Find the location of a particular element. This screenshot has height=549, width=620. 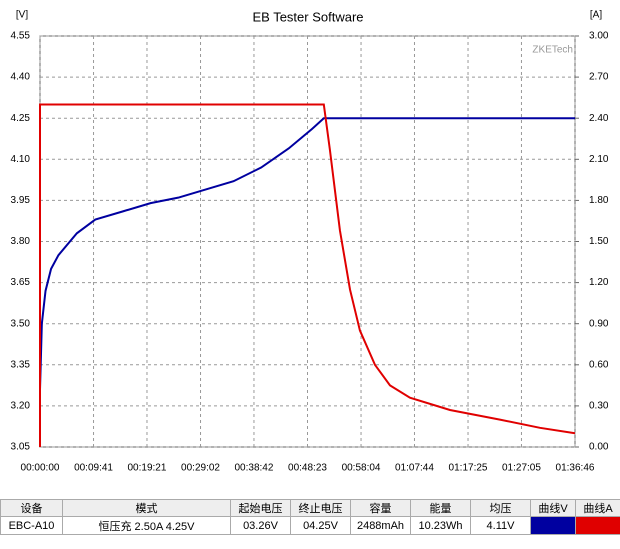

chart-title: EB Tester Software is located at coordinates (307, 16).